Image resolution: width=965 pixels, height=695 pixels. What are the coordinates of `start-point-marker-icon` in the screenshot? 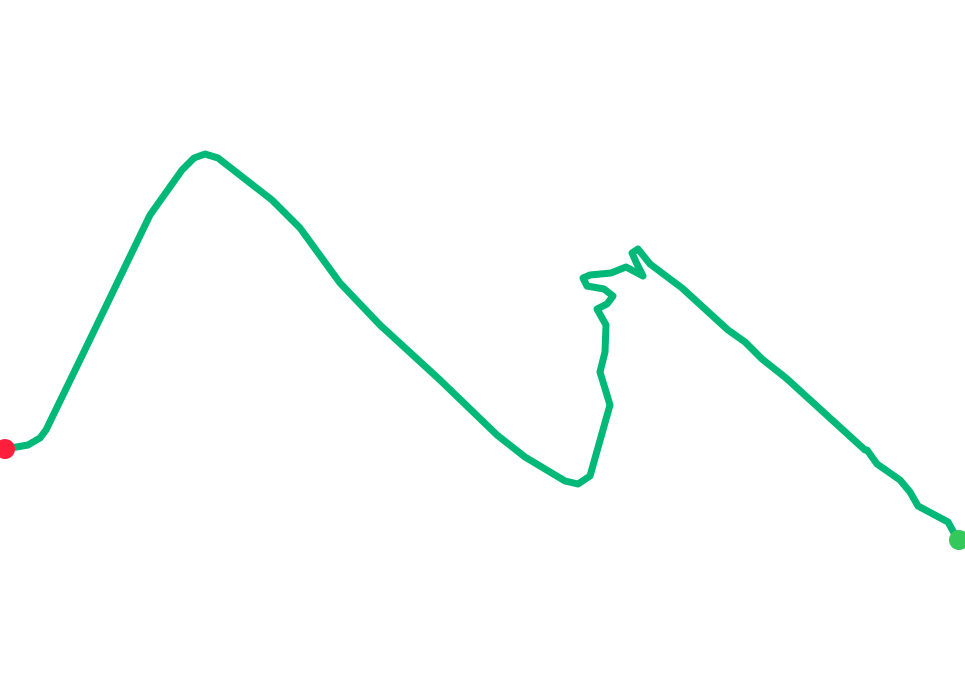 It's located at (7, 449).